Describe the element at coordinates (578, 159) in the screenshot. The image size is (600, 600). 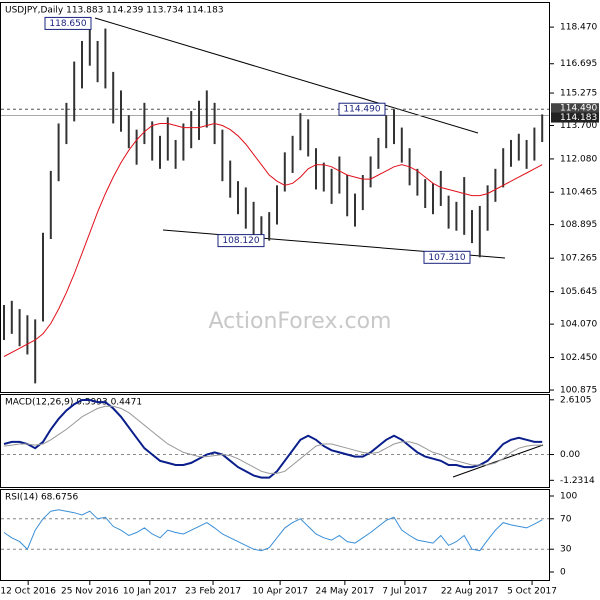
I see `y-tick-label: 112.080` at that location.